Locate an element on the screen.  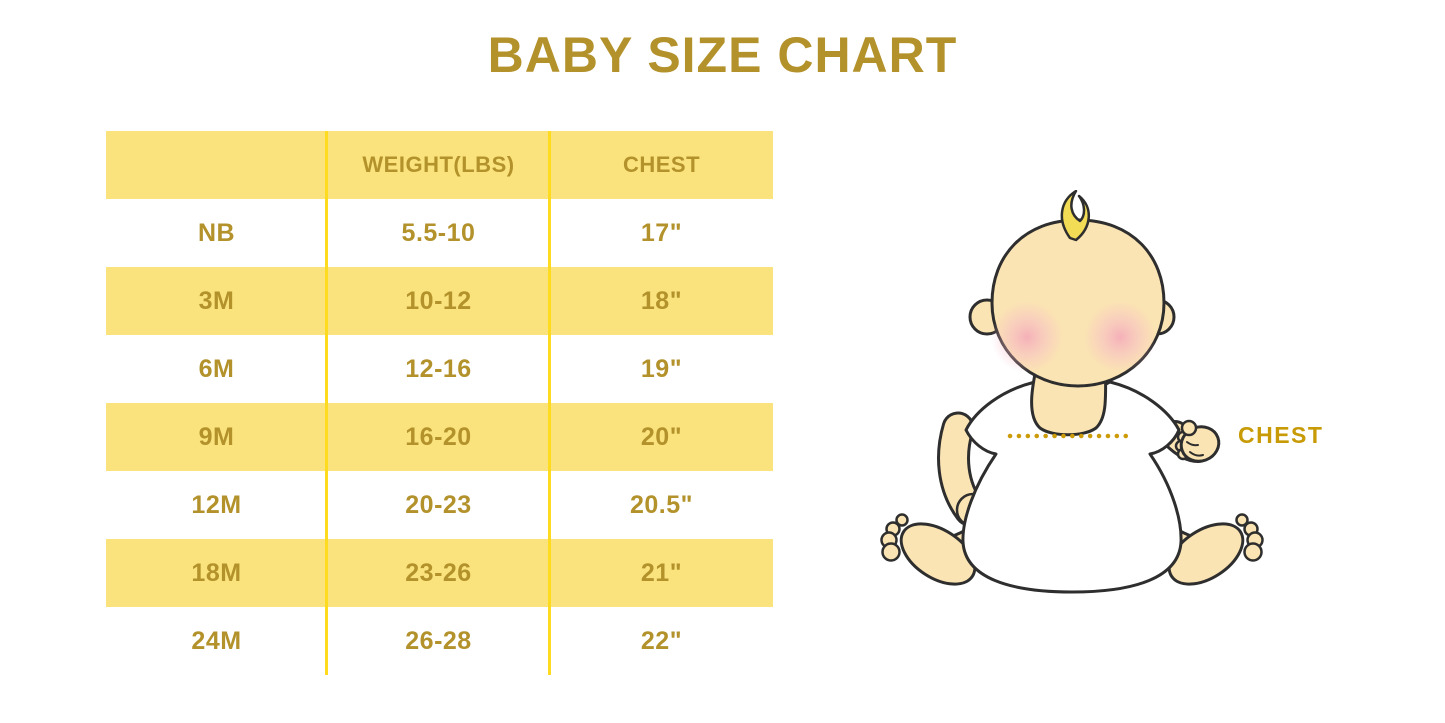
weight-cell: 12-16 is located at coordinates (438, 368).